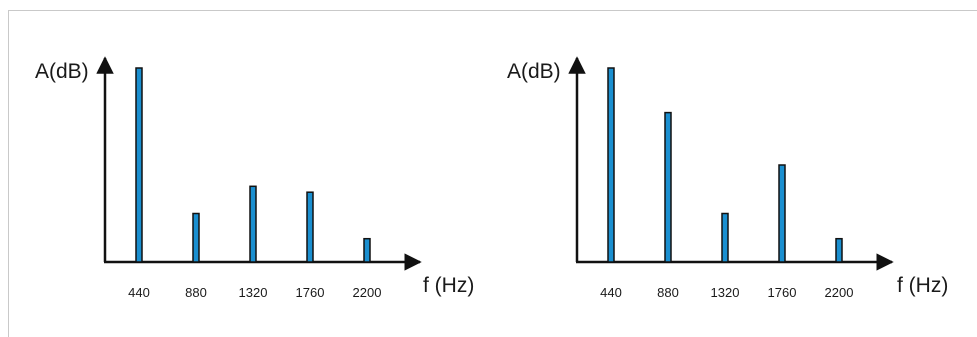 The width and height of the screenshot is (977, 337). I want to click on chart-2-tick-label: 440, so click(611, 292).